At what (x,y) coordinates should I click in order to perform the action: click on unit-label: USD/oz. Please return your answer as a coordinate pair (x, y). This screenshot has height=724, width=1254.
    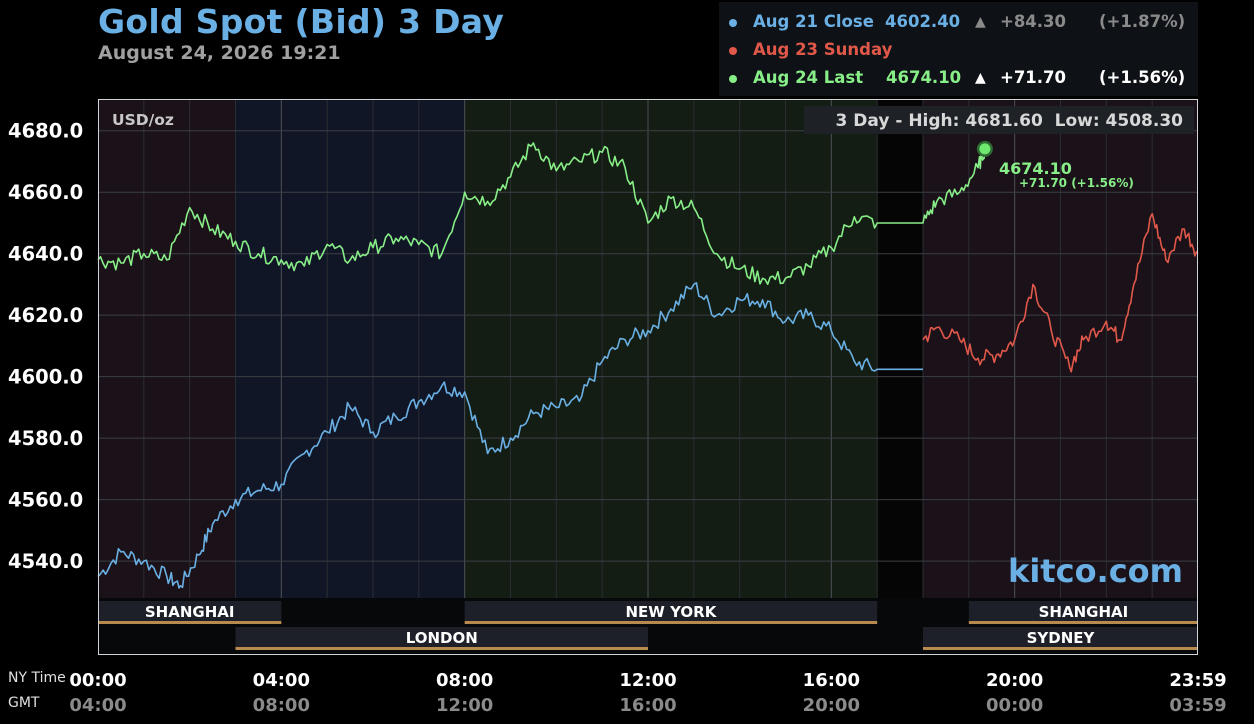
    Looking at the image, I should click on (143, 120).